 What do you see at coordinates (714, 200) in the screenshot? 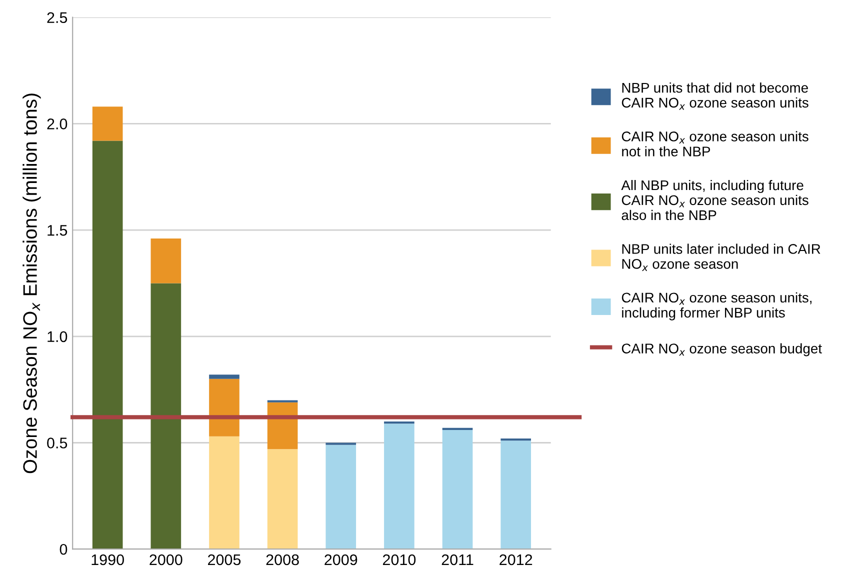
I see `legend-label: All NBP units, including future CAIR NO$_{x}$ ozone season units also in the NBP` at bounding box center [714, 200].